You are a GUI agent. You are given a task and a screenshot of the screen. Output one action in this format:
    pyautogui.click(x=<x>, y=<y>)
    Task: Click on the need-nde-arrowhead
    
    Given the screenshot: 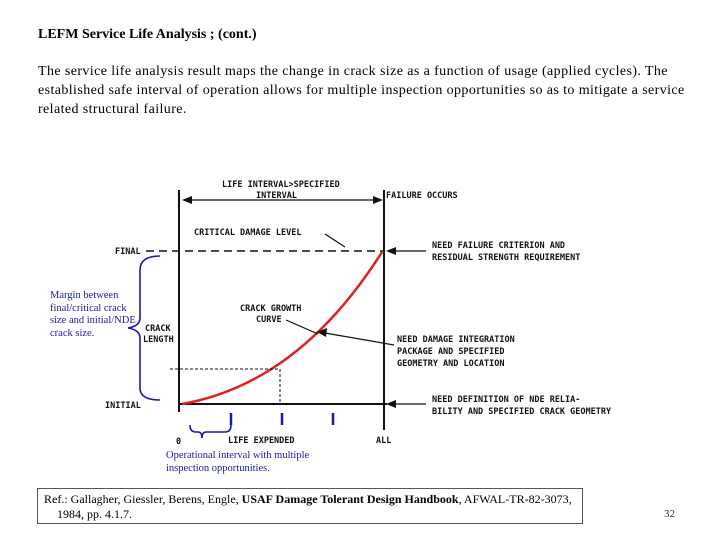 What is the action you would take?
    pyautogui.click(x=391, y=404)
    